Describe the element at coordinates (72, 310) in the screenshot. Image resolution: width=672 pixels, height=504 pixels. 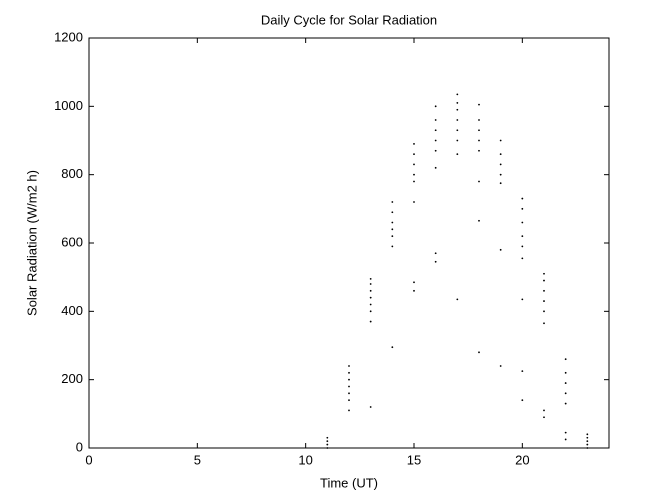
I see `y-tick-label: 400` at that location.